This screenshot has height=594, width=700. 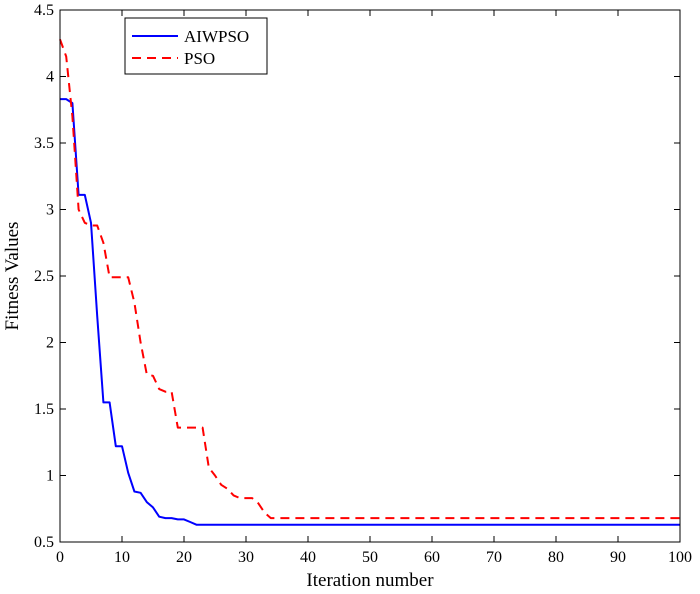 What do you see at coordinates (122, 557) in the screenshot?
I see `x-tick-label: 10` at bounding box center [122, 557].